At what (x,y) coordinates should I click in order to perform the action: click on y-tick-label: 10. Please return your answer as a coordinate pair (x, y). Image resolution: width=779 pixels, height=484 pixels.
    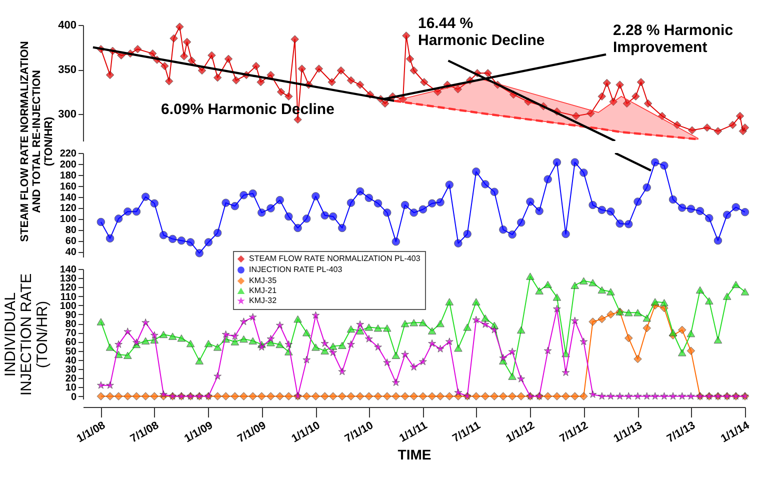
    Looking at the image, I should click on (71, 388).